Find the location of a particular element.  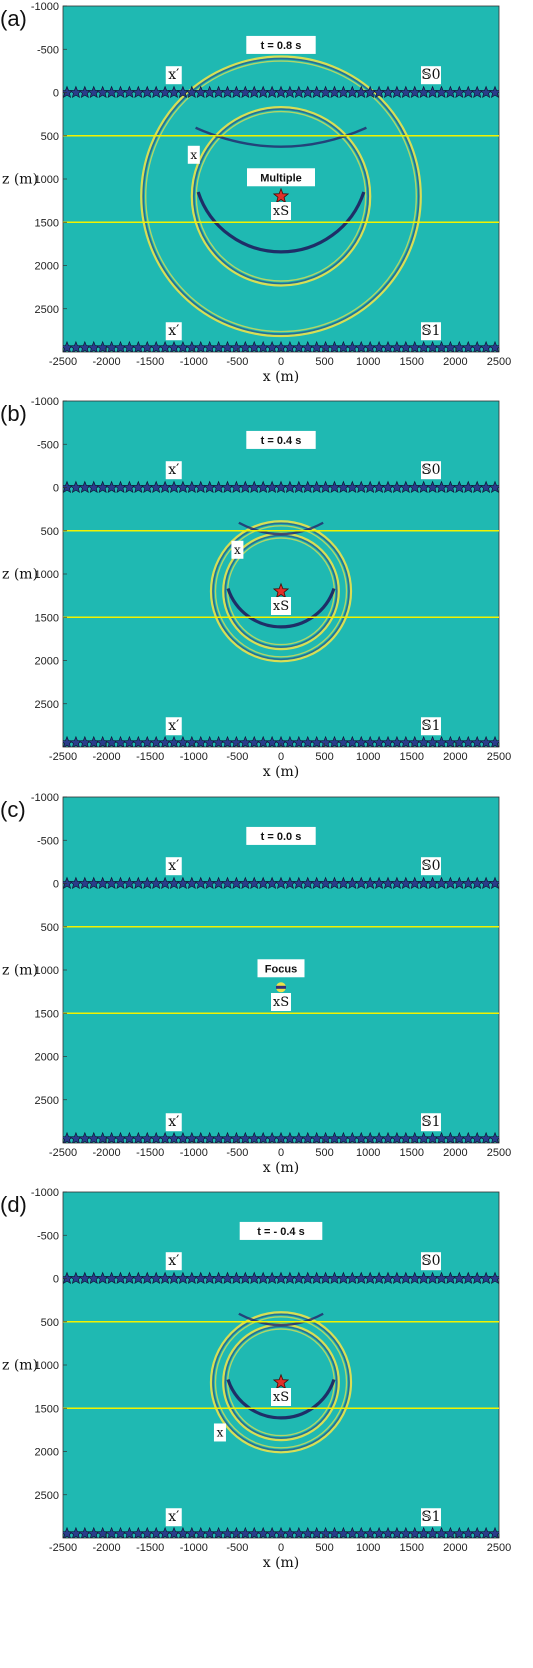

x-tick-label: -1000 is located at coordinates (194, 757).